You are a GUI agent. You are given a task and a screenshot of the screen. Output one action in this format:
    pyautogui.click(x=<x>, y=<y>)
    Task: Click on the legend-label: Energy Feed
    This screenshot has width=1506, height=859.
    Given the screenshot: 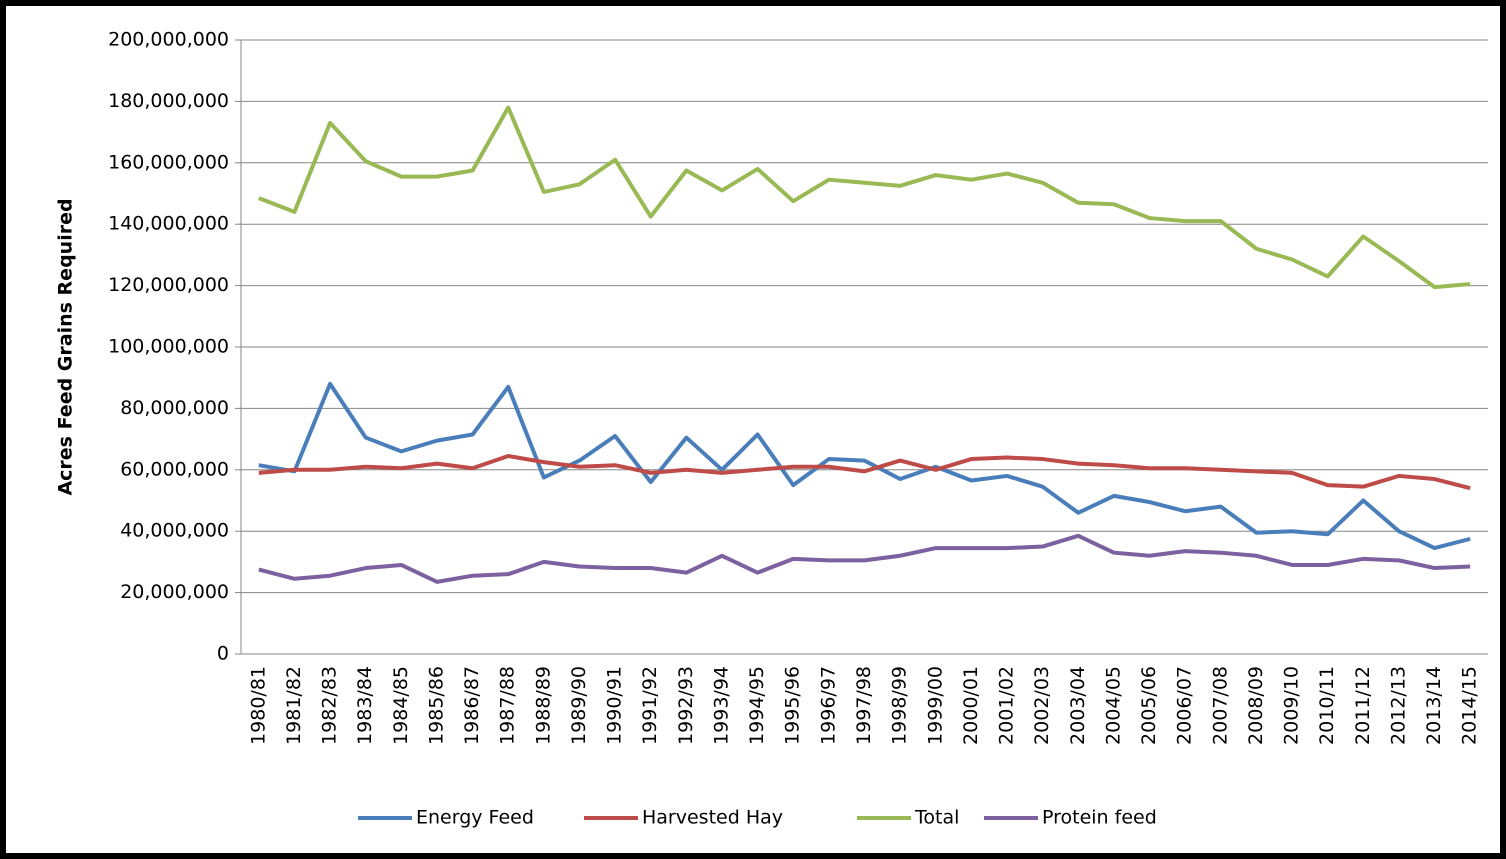 What is the action you would take?
    pyautogui.click(x=475, y=818)
    